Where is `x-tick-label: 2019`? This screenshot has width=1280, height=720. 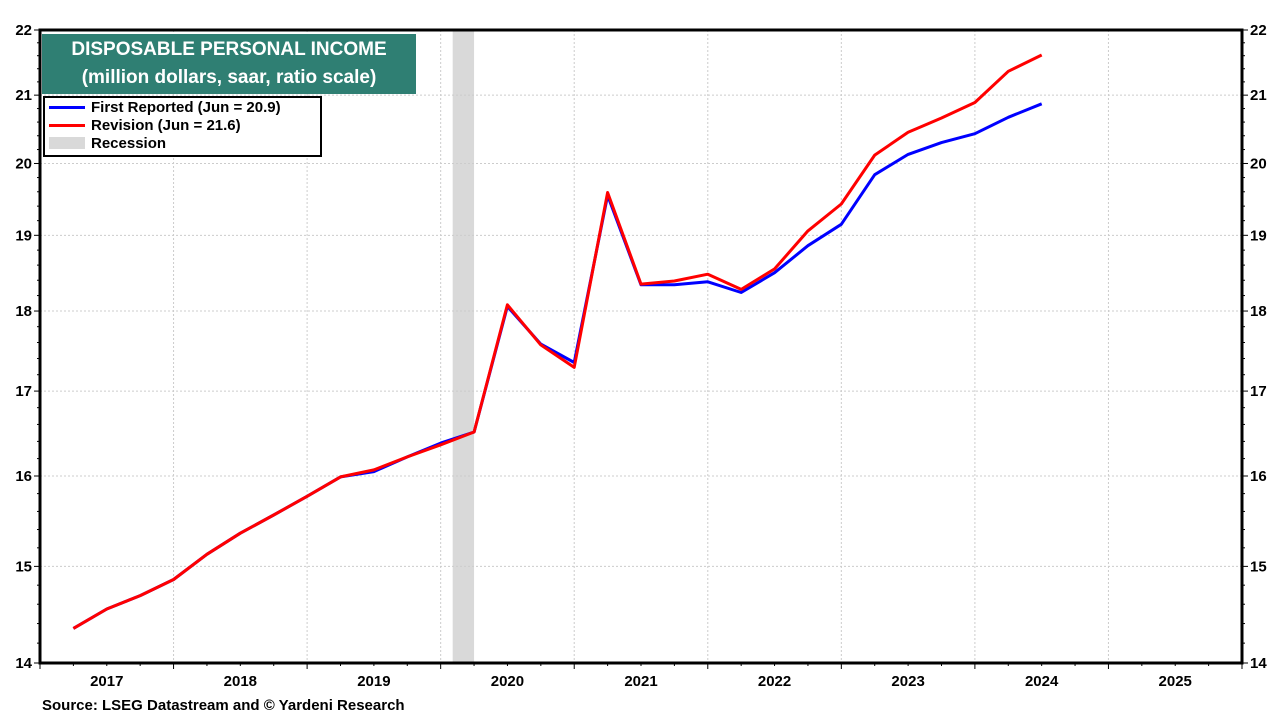
x-tick-label: 2019 is located at coordinates (373, 681).